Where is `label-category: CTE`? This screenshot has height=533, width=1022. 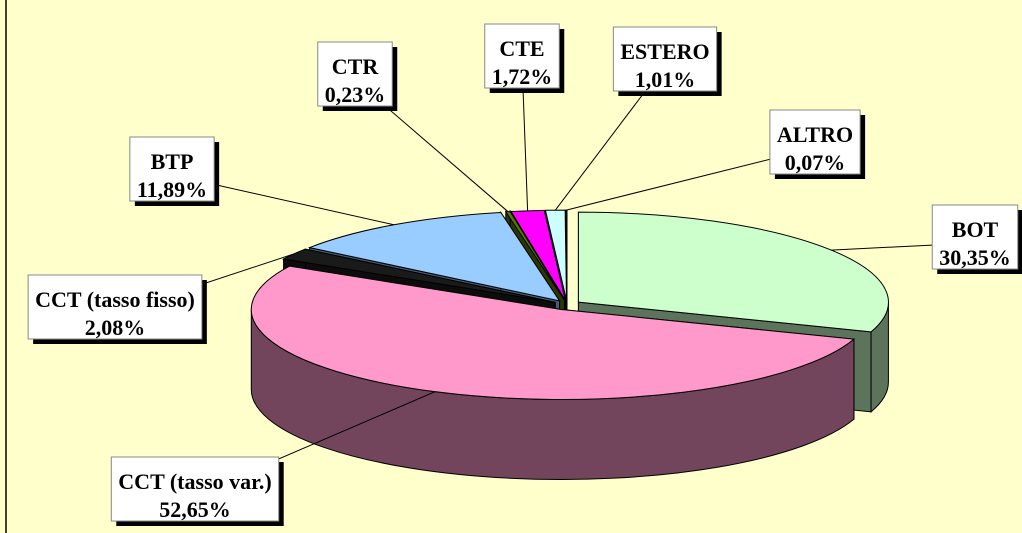
label-category: CTE is located at coordinates (521, 48).